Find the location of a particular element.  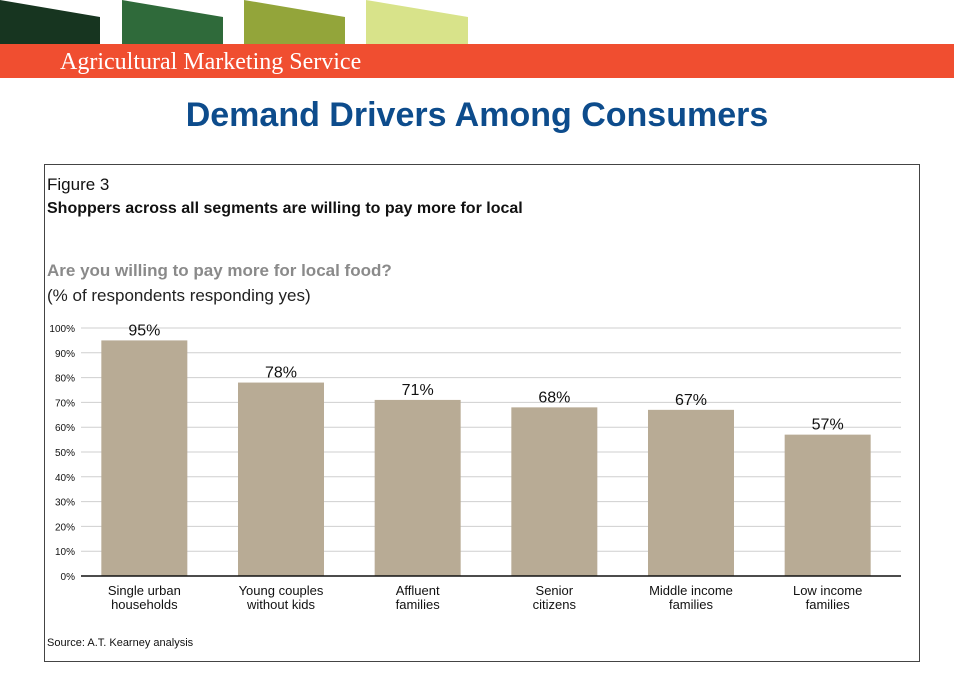

y-tick-label: 10% is located at coordinates (65, 552).